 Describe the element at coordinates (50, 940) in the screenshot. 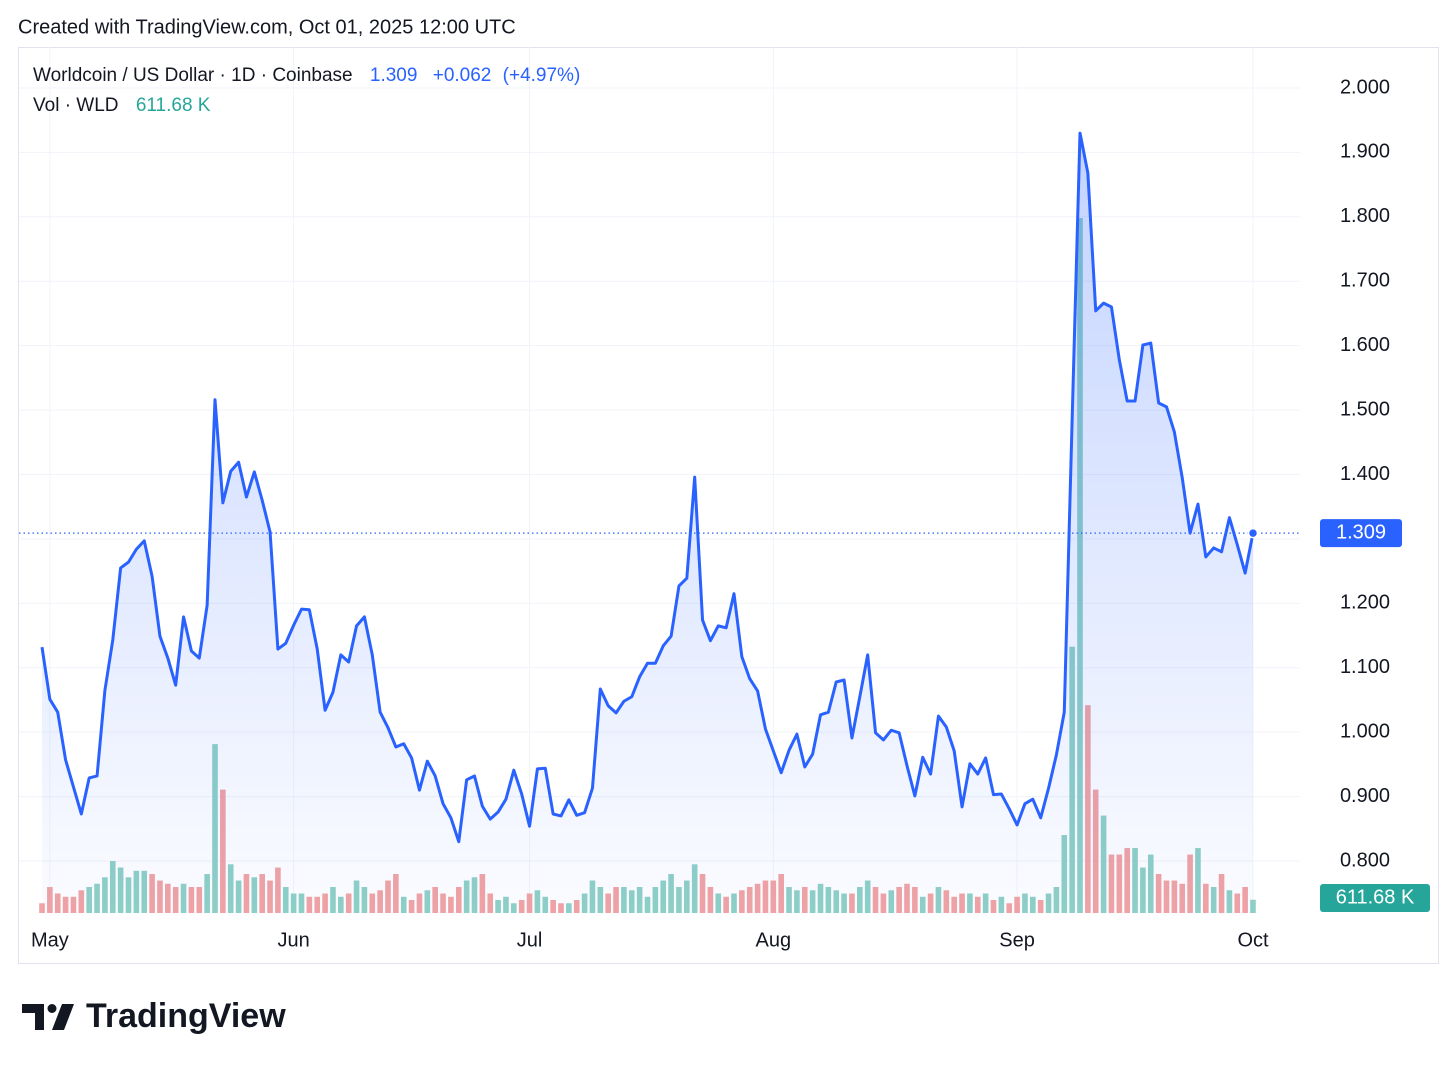

I see `x-tick-label: May` at that location.